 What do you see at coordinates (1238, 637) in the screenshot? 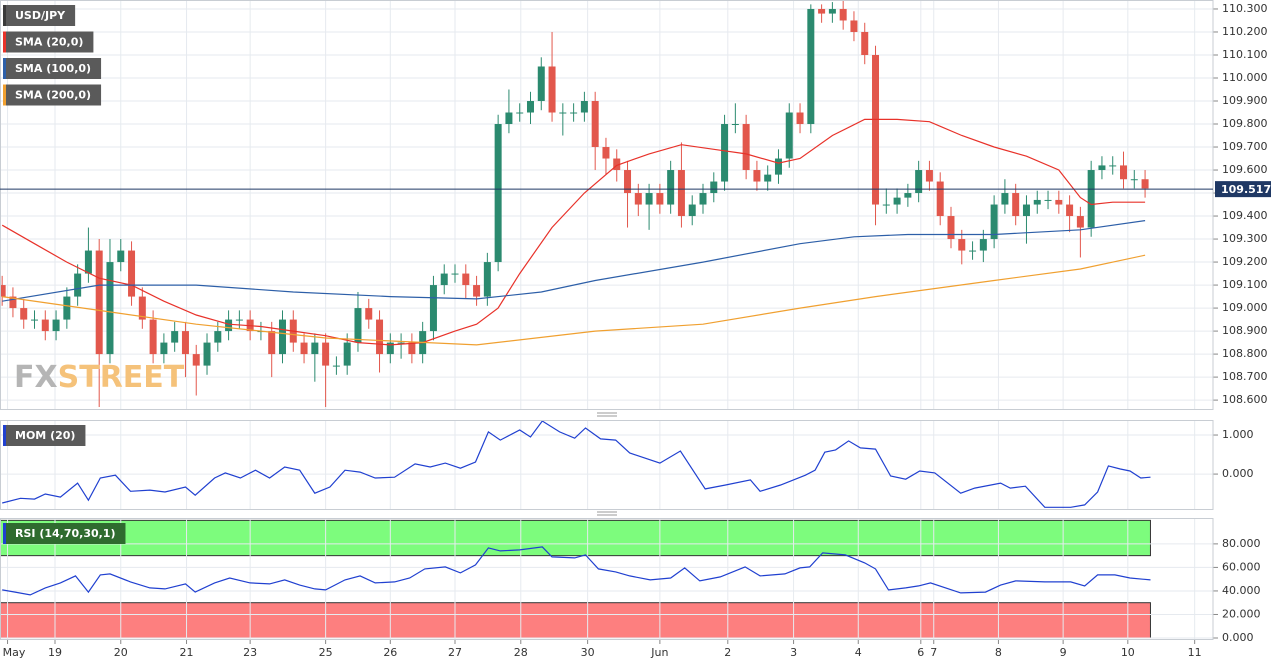
I see `y-tick-label: 0.000` at bounding box center [1238, 637].